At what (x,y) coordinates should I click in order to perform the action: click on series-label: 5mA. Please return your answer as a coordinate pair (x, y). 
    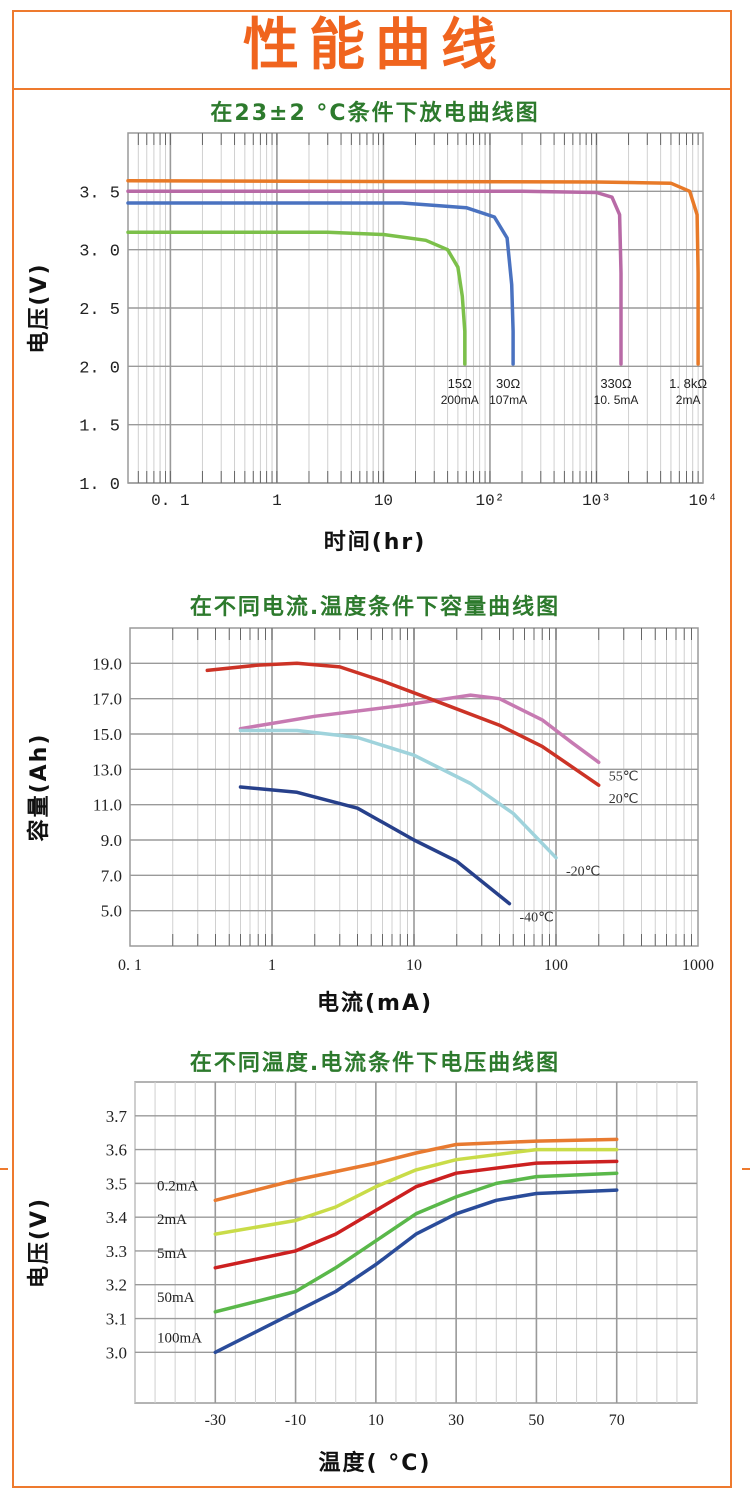
    Looking at the image, I should click on (172, 1254).